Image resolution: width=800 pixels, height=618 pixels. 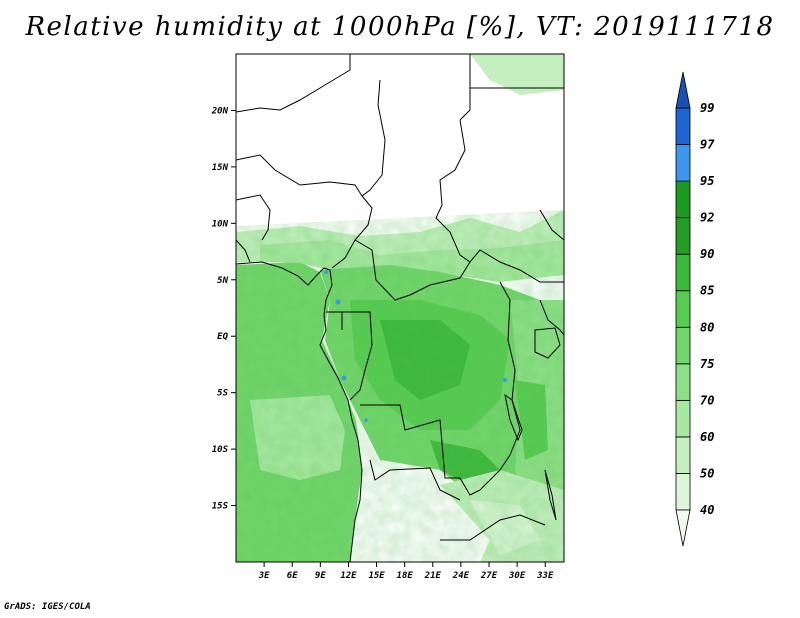 What do you see at coordinates (299, 175) in the screenshot?
I see `border-niger-nigeria` at bounding box center [299, 175].